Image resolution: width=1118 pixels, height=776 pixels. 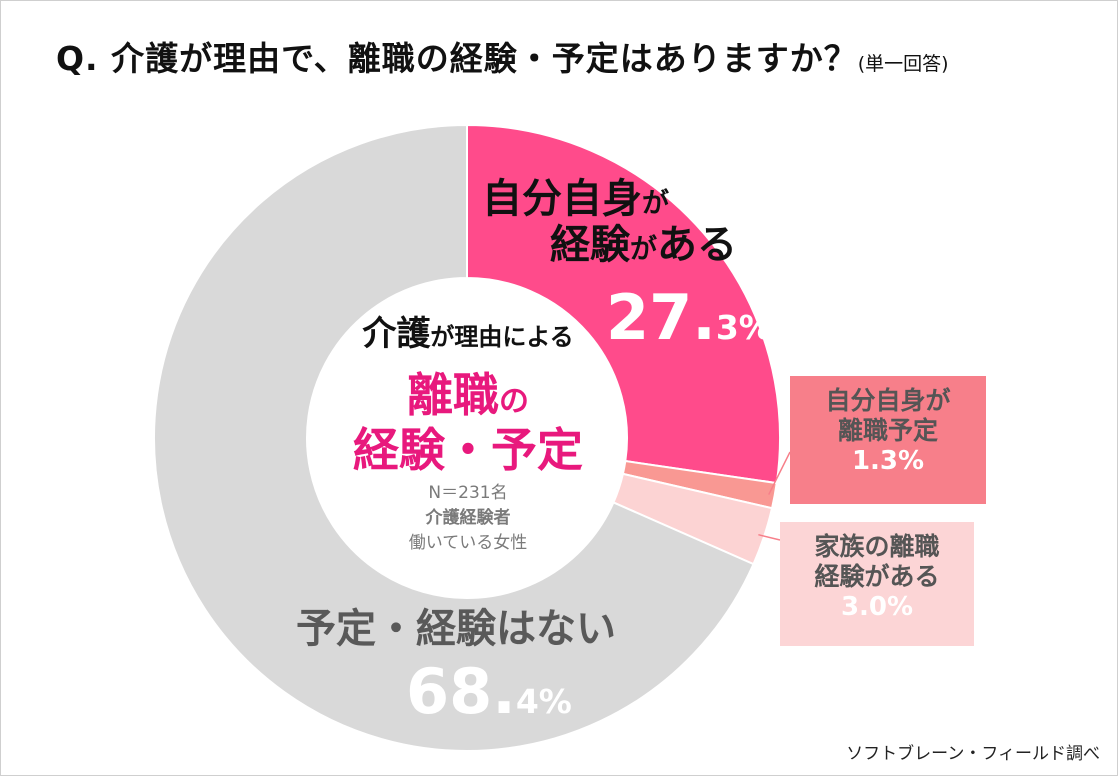 I want to click on callout-self-plan: 自分自身が 離職予定 1.3%, so click(x=888, y=440).